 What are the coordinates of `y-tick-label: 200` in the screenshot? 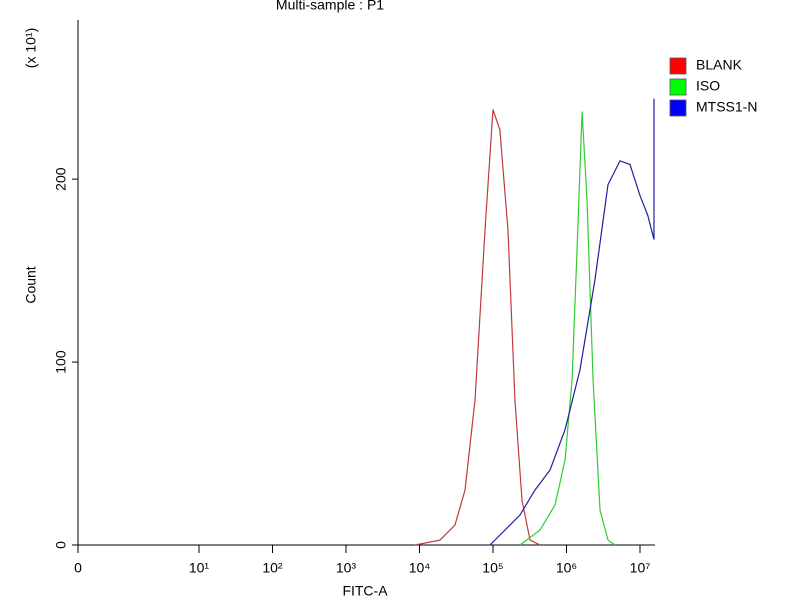 It's located at (61, 179).